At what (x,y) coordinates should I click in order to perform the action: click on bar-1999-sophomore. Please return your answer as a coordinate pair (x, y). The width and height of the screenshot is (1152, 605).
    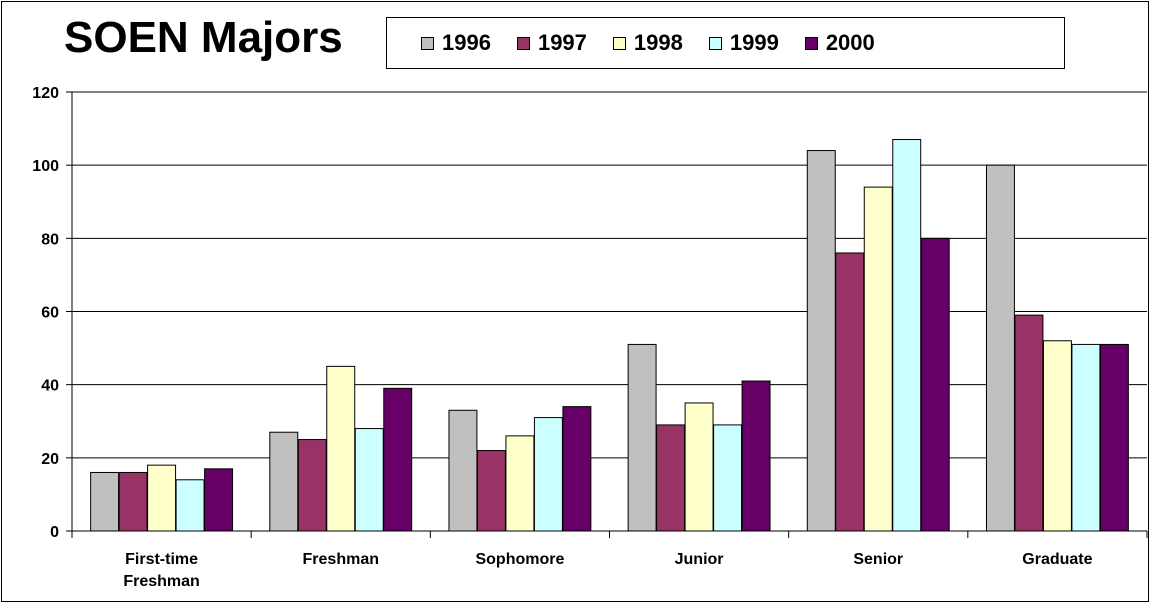
    Looking at the image, I should click on (548, 474).